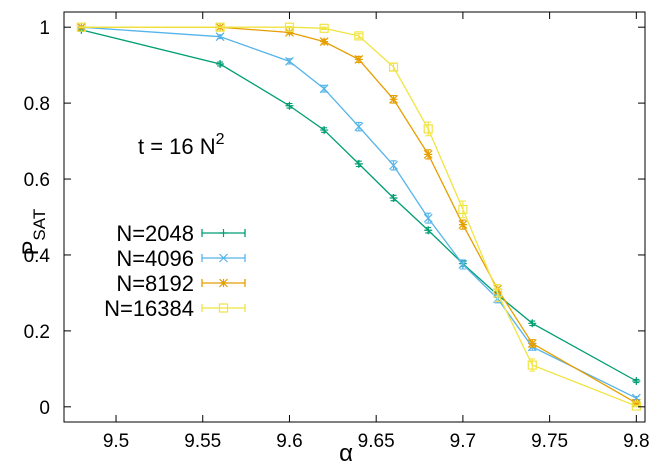 The image size is (664, 465). What do you see at coordinates (220, 139) in the screenshot?
I see `chart-annotation-superscript: 2` at bounding box center [220, 139].